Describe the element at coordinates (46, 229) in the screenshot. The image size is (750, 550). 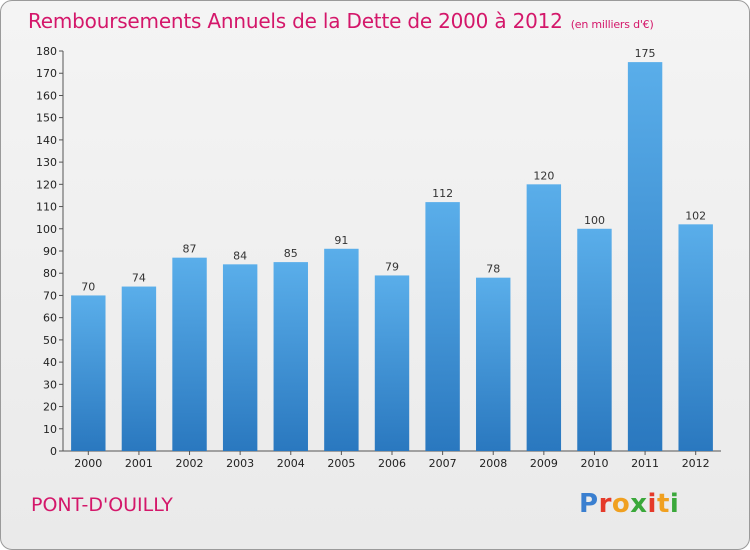
I see `y-tick-label: 100` at that location.